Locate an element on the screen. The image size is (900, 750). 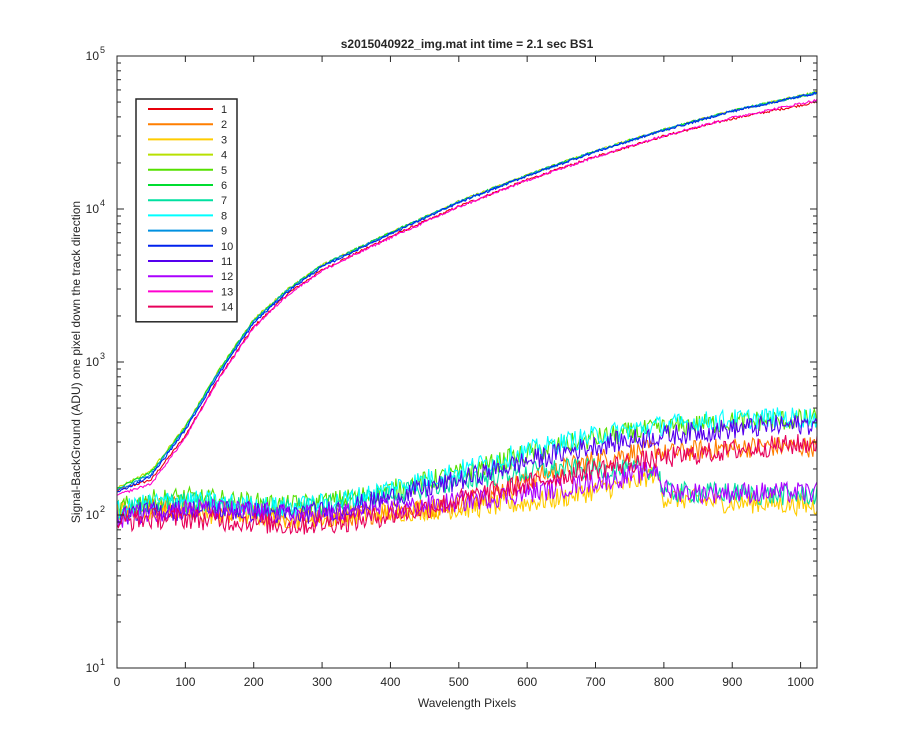
legend-label-1: 1 is located at coordinates (224, 110).